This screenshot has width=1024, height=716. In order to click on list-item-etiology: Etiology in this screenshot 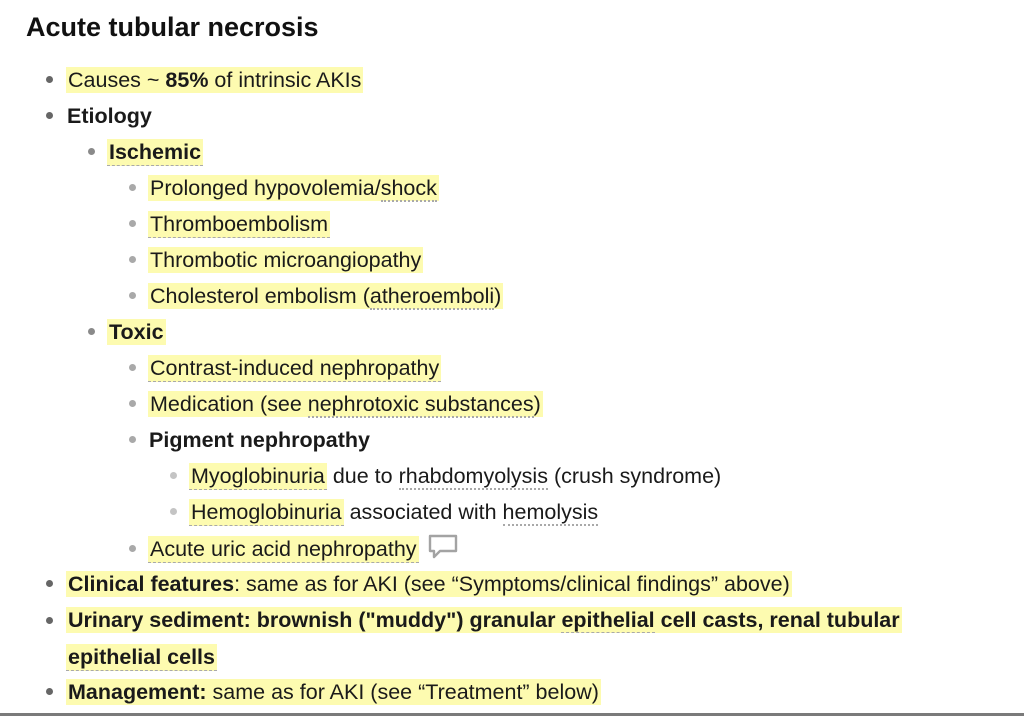, I will do `click(109, 116)`.